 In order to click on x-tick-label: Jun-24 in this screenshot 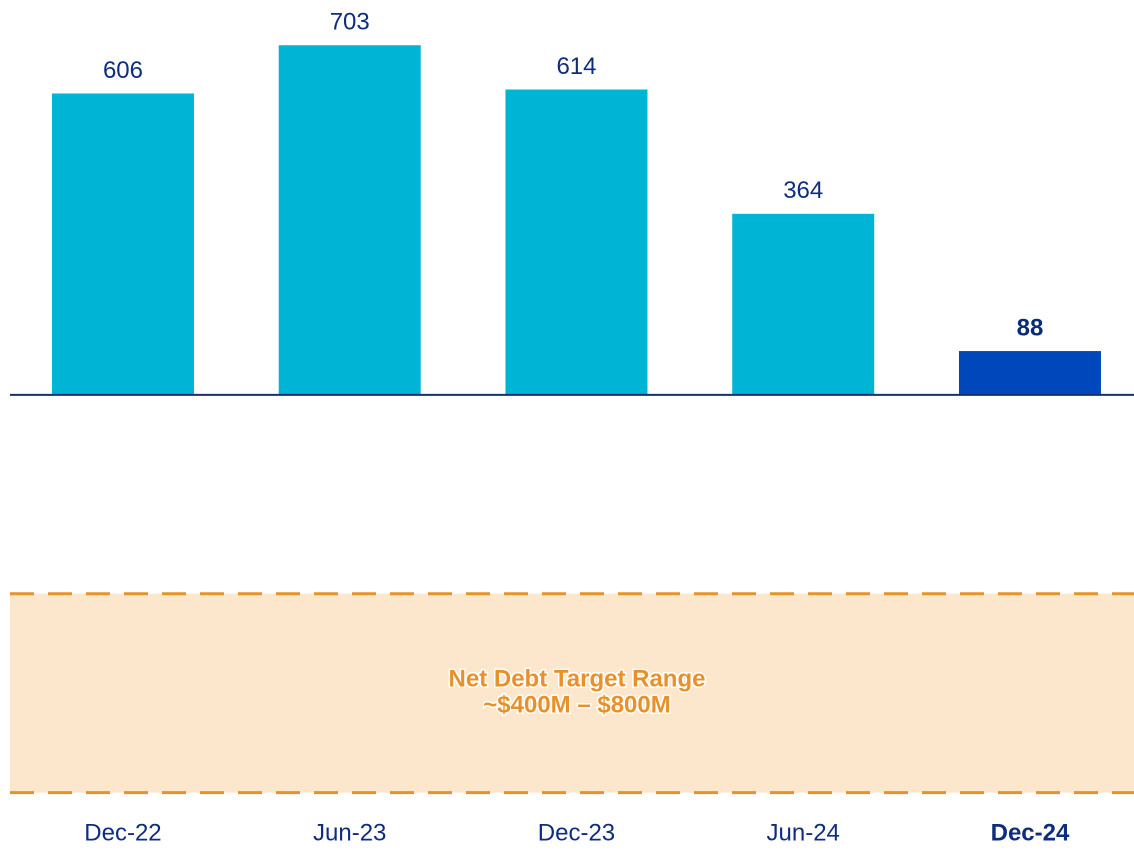, I will do `click(803, 832)`.